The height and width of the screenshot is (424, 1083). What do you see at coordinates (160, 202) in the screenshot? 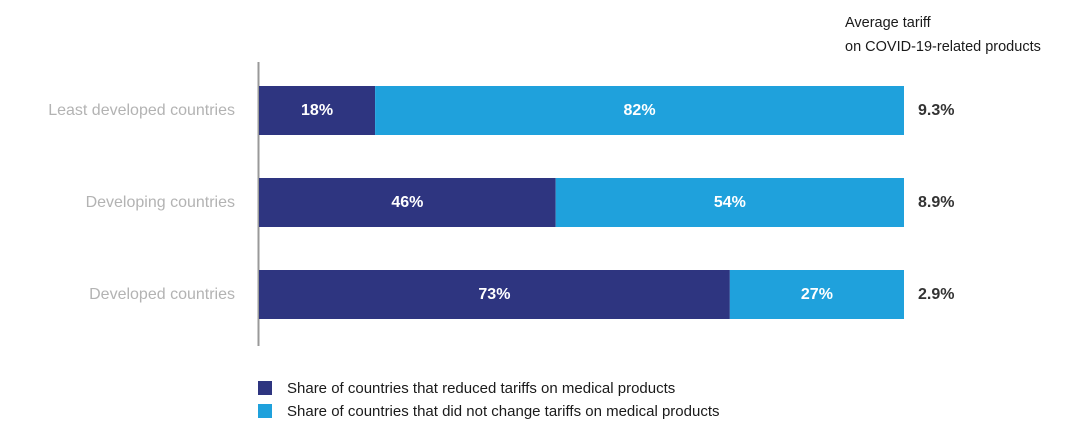
I see `category-label: Developing countries` at bounding box center [160, 202].